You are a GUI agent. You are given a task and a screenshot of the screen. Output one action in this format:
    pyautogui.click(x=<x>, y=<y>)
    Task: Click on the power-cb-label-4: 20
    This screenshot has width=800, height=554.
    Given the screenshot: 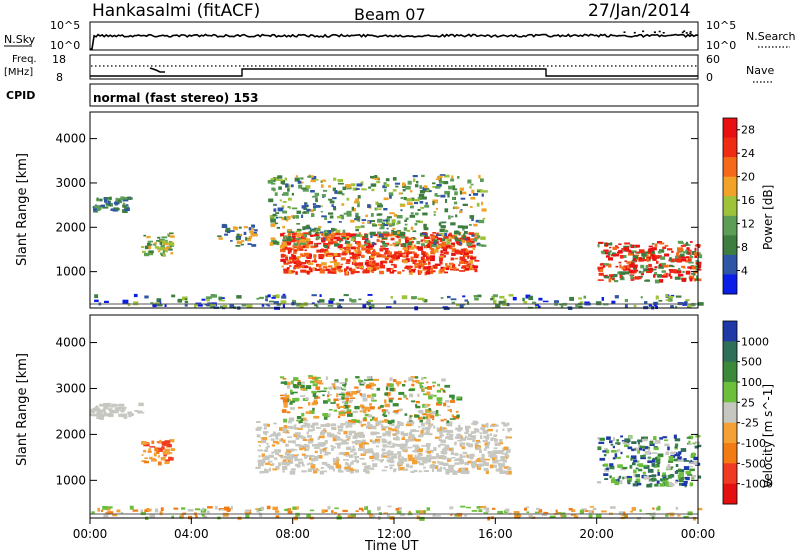 What is the action you would take?
    pyautogui.click(x=748, y=177)
    